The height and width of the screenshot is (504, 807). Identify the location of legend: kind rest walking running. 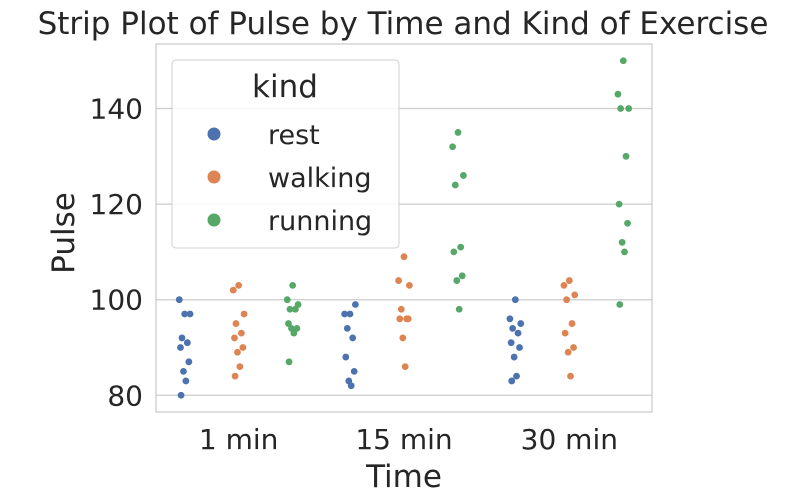
(285, 154).